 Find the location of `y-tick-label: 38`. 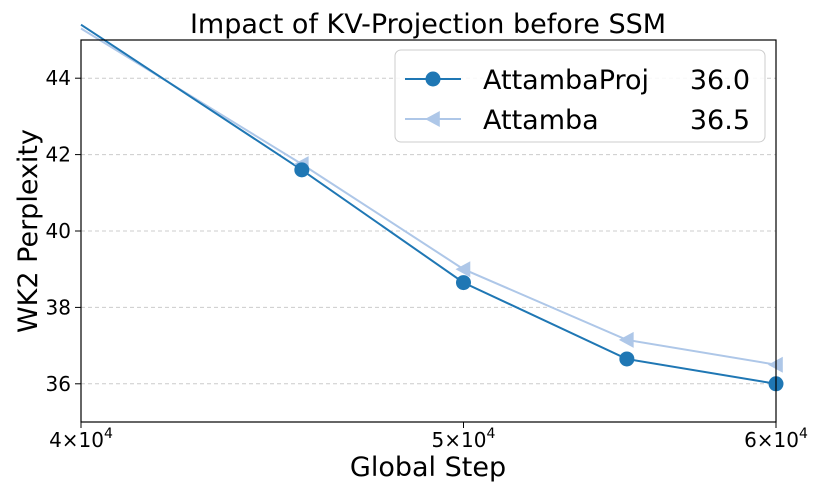

y-tick-label: 38 is located at coordinates (58, 307).